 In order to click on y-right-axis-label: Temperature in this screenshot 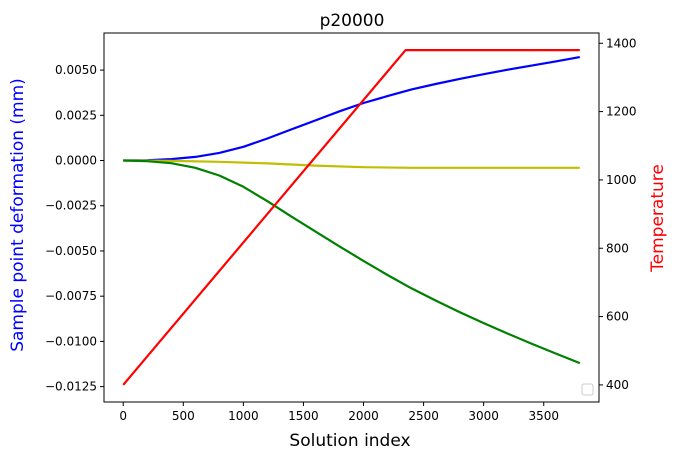, I will do `click(658, 218)`.